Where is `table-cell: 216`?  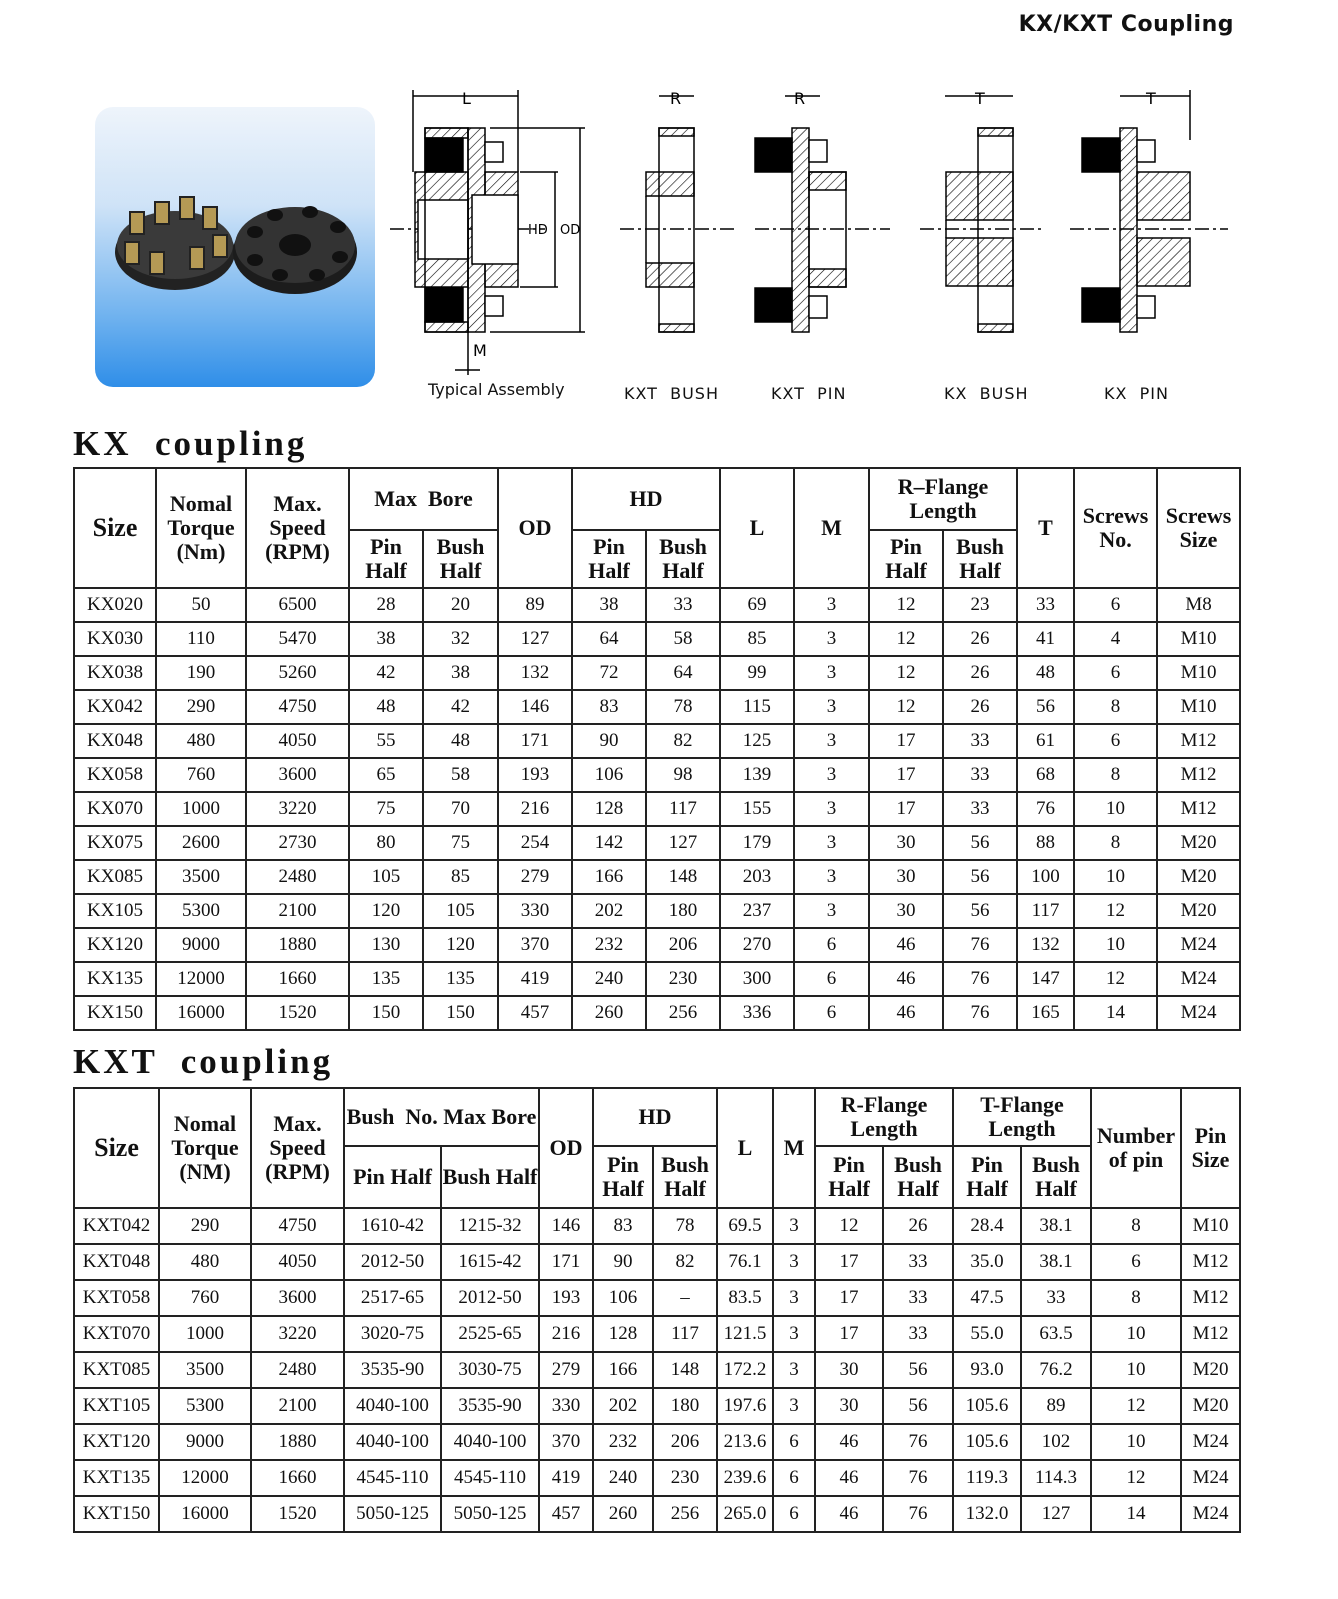 table-cell: 216 is located at coordinates (566, 1334).